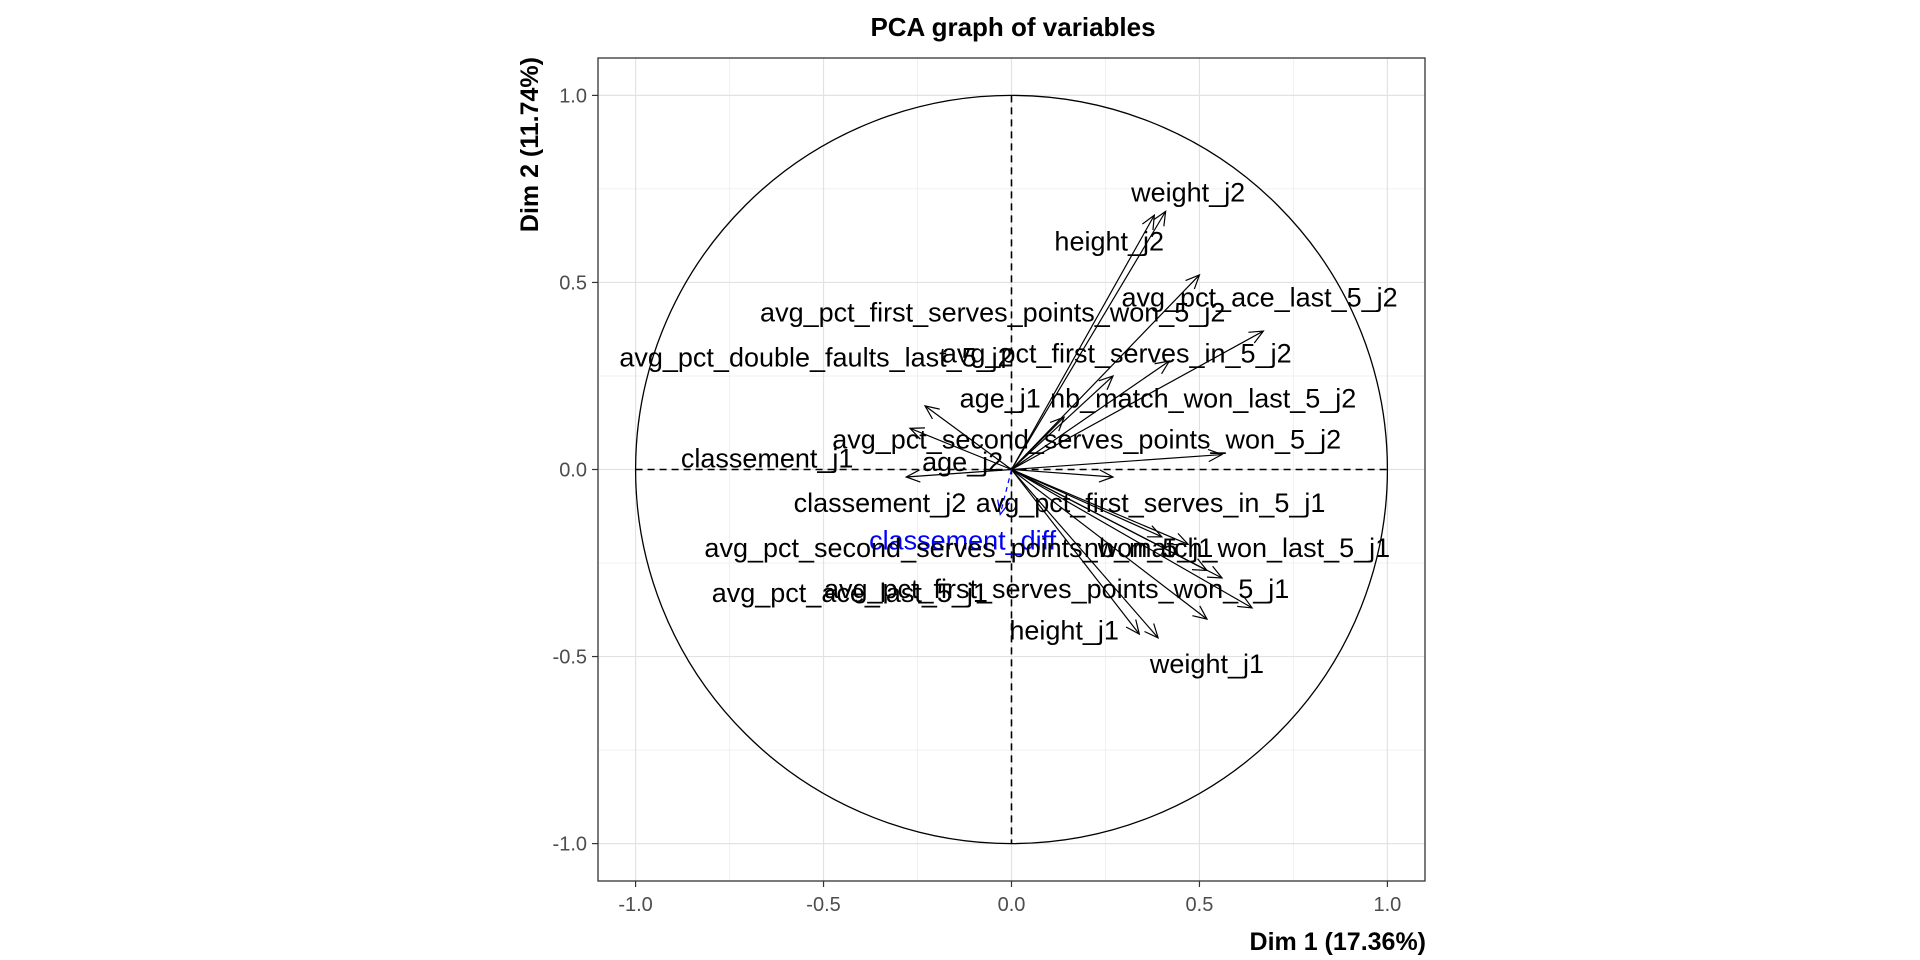 The image size is (1920, 960). I want to click on arrow-age-j1, so click(1038, 443).